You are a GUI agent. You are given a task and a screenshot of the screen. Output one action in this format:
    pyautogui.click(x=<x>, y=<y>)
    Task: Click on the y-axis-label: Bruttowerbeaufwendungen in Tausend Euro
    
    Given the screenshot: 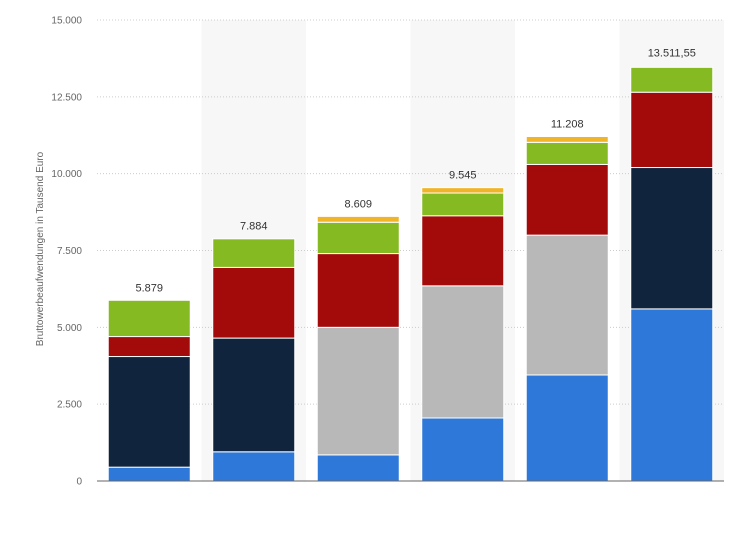 What is the action you would take?
    pyautogui.click(x=40, y=248)
    